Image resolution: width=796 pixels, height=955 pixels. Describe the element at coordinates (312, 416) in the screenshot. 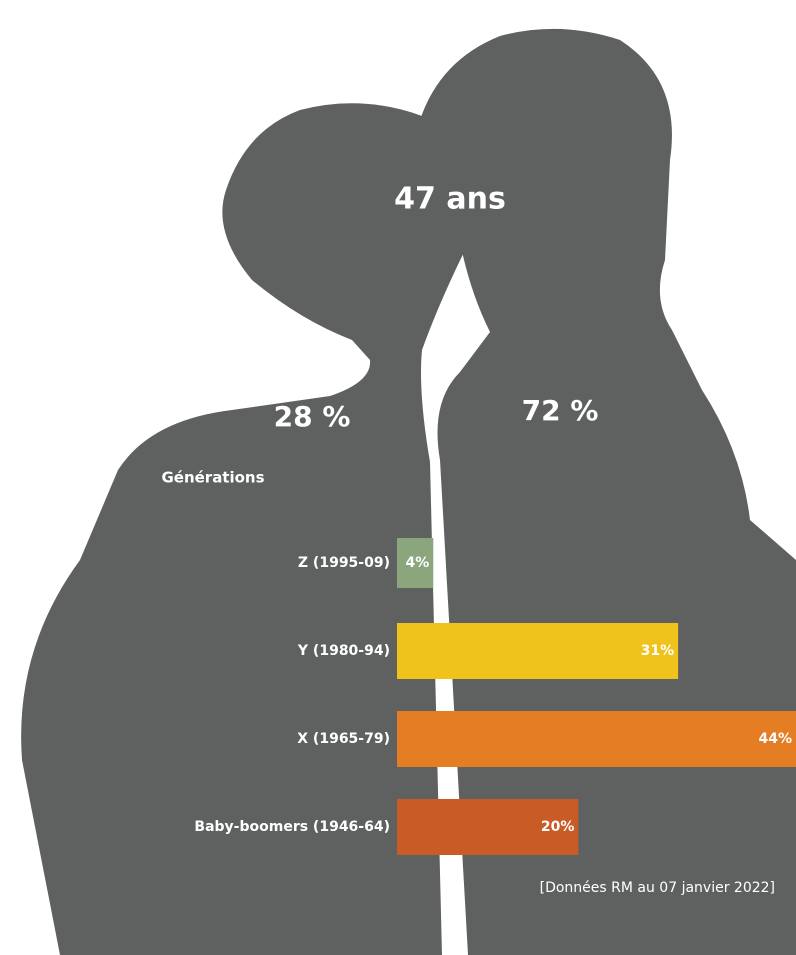

I see `women-share: 28 %` at that location.